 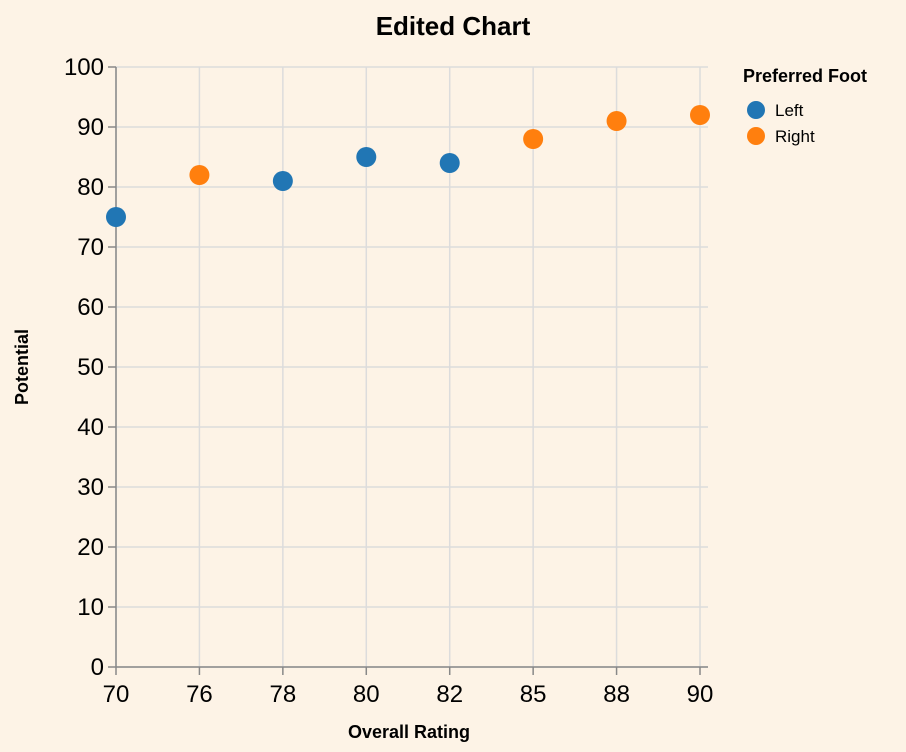 What do you see at coordinates (449, 694) in the screenshot?
I see `x-tick-label: 82` at bounding box center [449, 694].